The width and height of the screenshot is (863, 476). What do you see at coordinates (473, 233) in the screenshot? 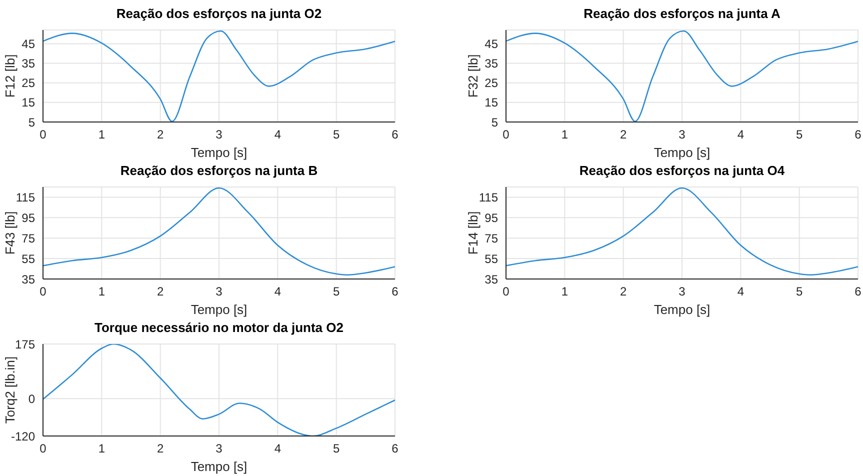
I see `y-axis-title: F14 [lb]` at bounding box center [473, 233].